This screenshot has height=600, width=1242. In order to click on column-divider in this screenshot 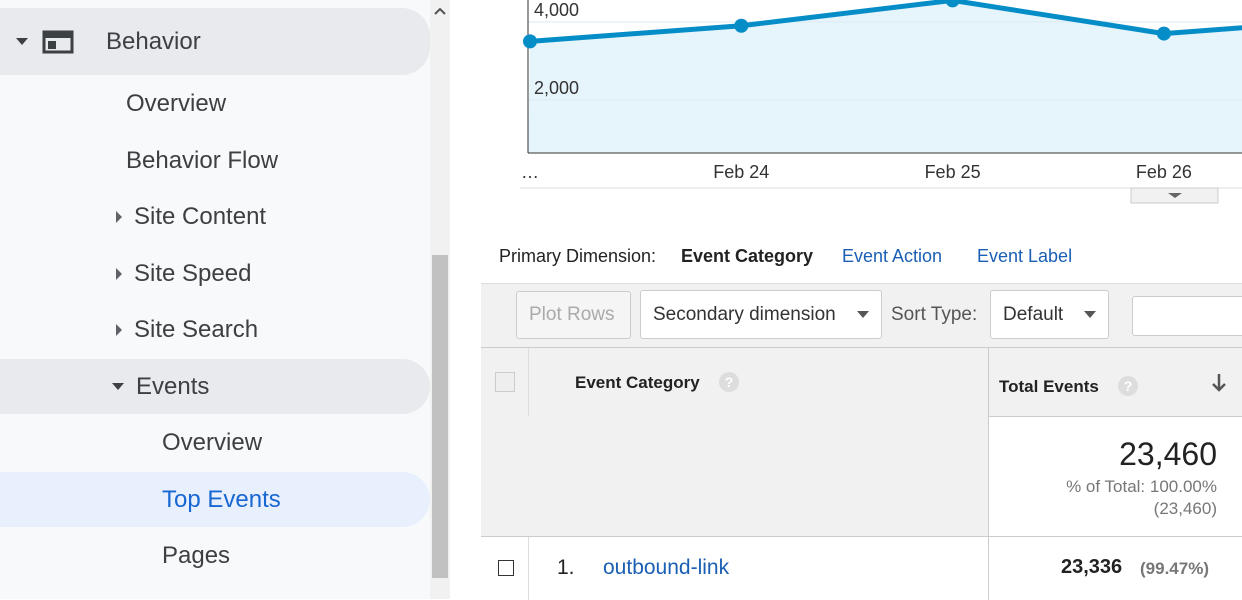, I will do `click(988, 474)`.